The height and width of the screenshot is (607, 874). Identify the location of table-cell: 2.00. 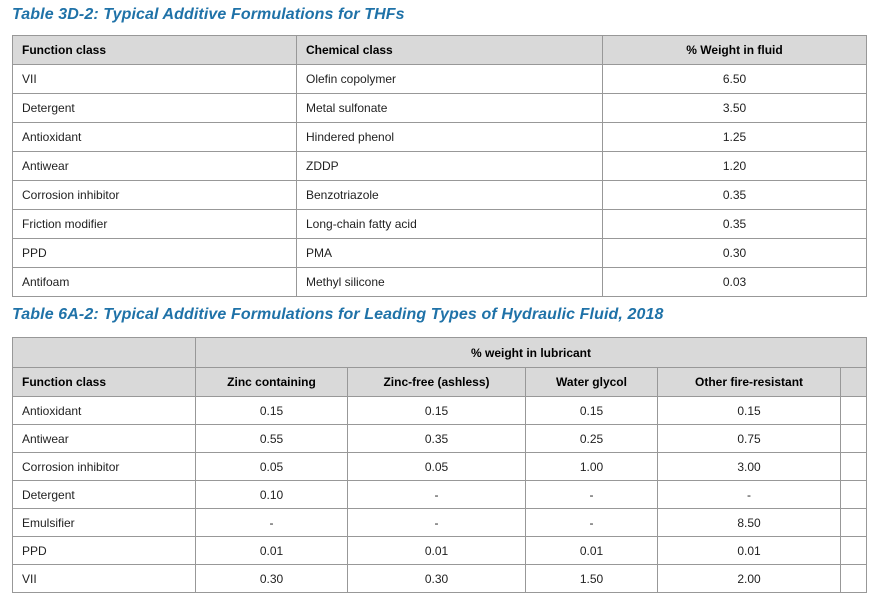
(749, 578).